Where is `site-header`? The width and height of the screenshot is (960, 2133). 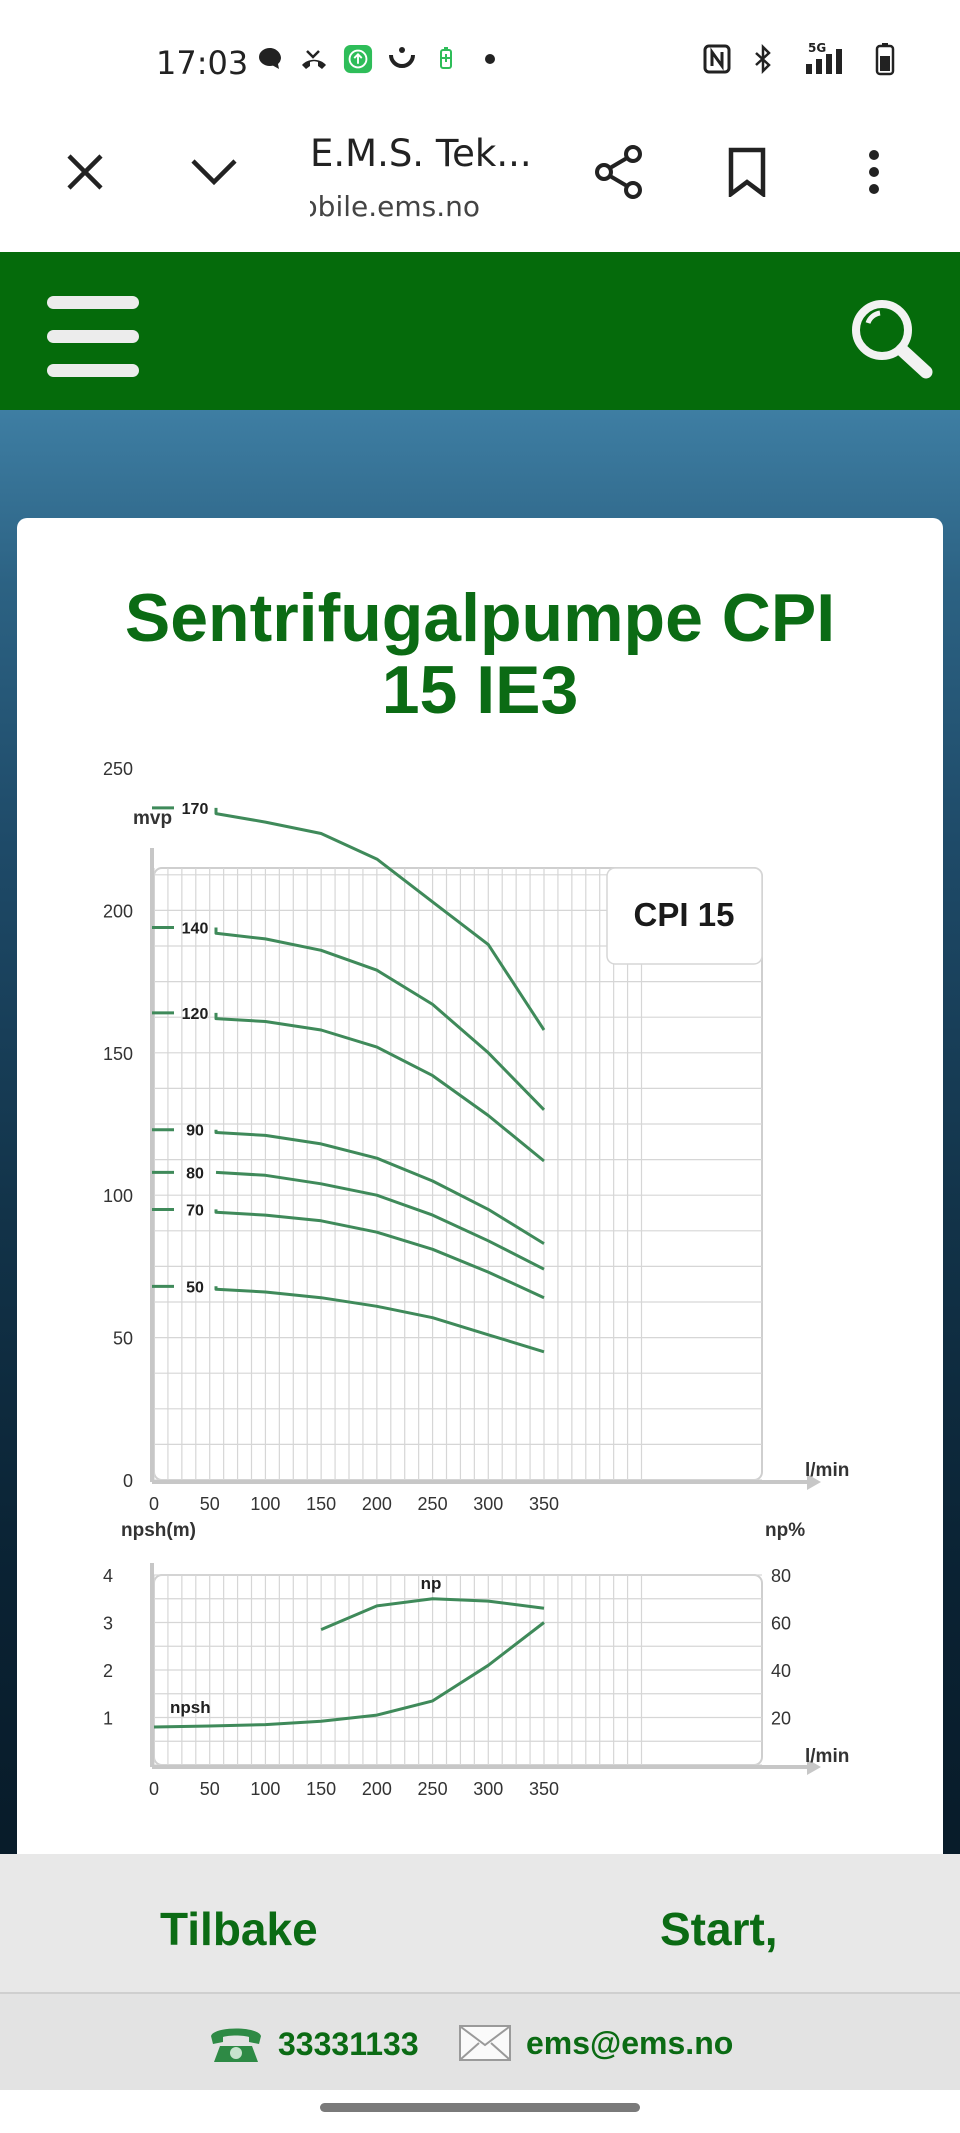
site-header is located at coordinates (480, 331).